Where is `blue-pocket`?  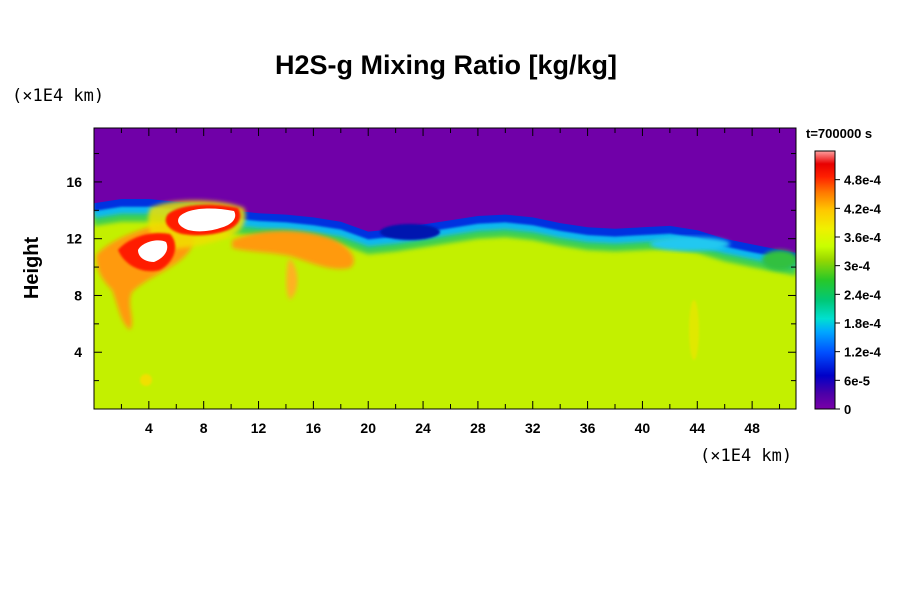 blue-pocket is located at coordinates (410, 232).